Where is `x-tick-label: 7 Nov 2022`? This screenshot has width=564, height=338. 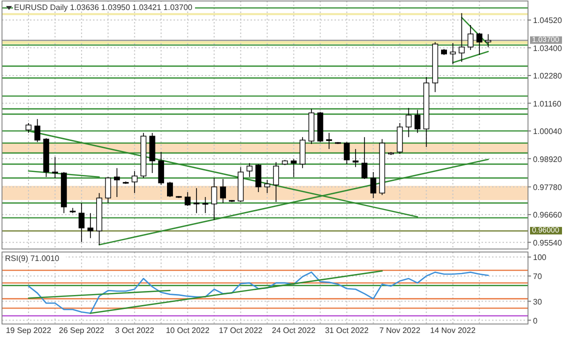
x-tick-label: 7 Nov 2022 is located at coordinates (400, 330).